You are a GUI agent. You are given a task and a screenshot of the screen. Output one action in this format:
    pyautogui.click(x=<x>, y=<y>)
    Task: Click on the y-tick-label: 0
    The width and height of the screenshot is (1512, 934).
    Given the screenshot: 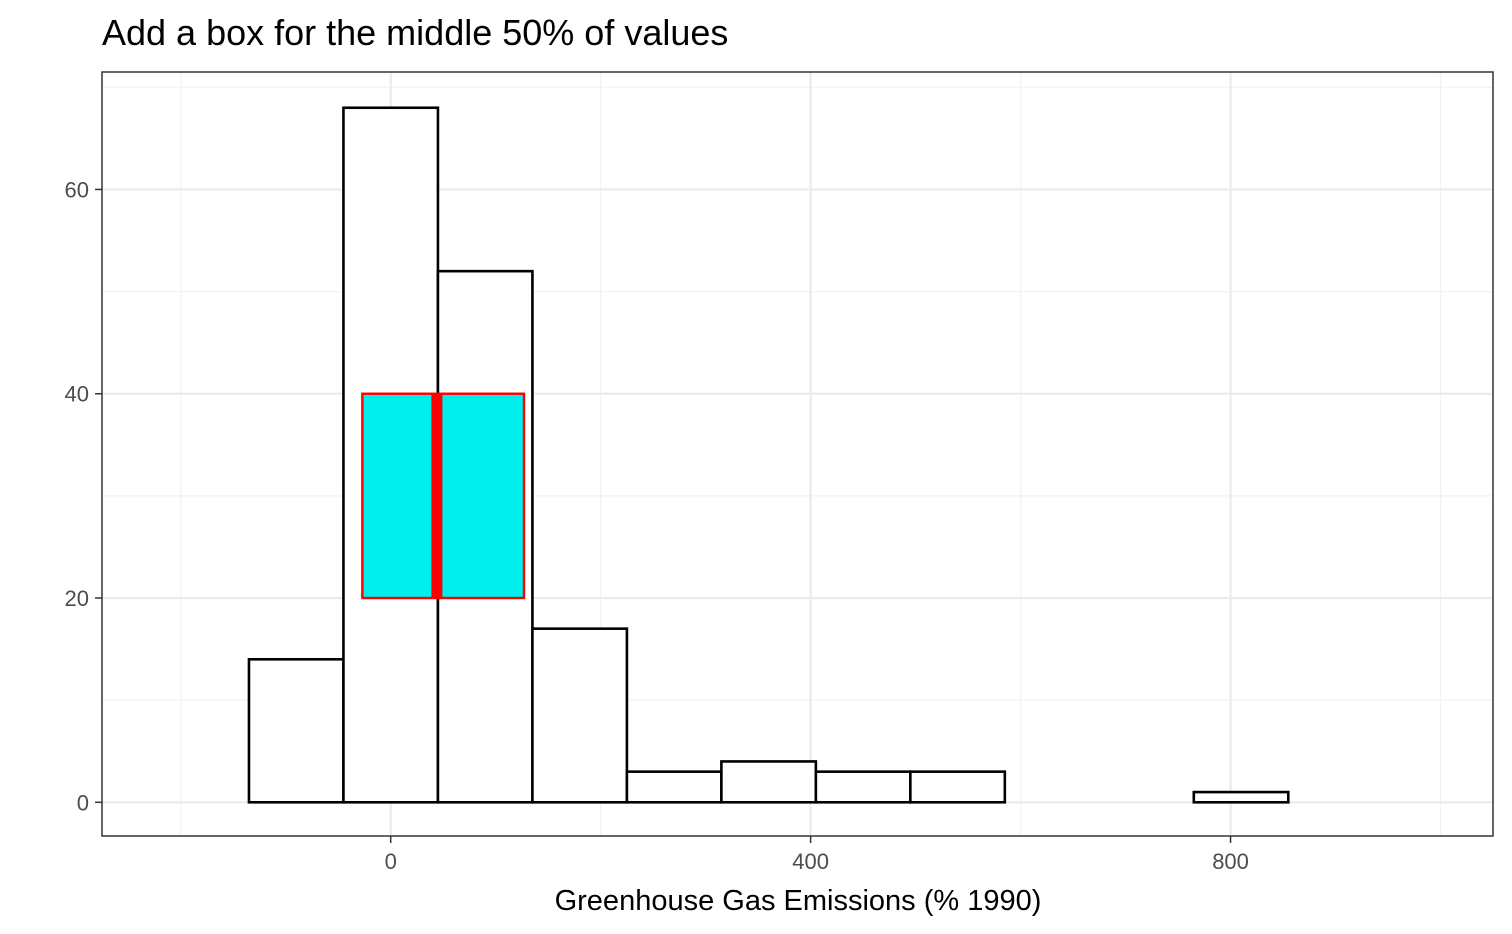 What is the action you would take?
    pyautogui.click(x=83, y=802)
    